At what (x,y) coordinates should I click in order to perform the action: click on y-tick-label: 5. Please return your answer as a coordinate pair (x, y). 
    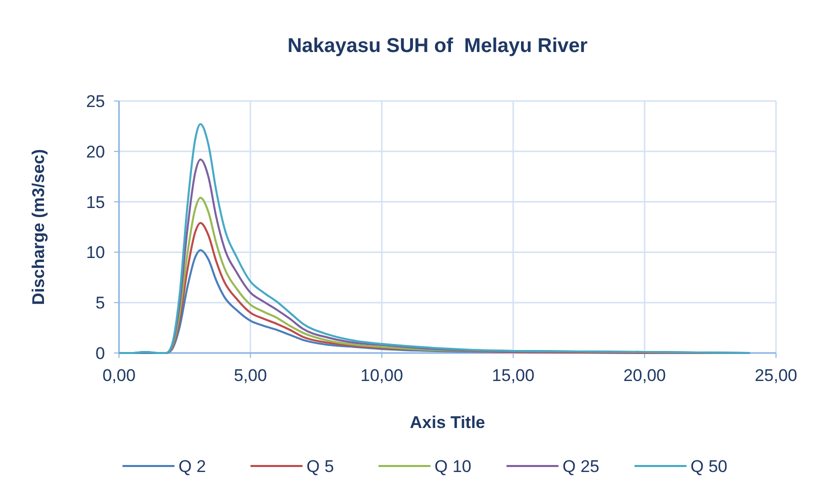
    Looking at the image, I should click on (100, 303).